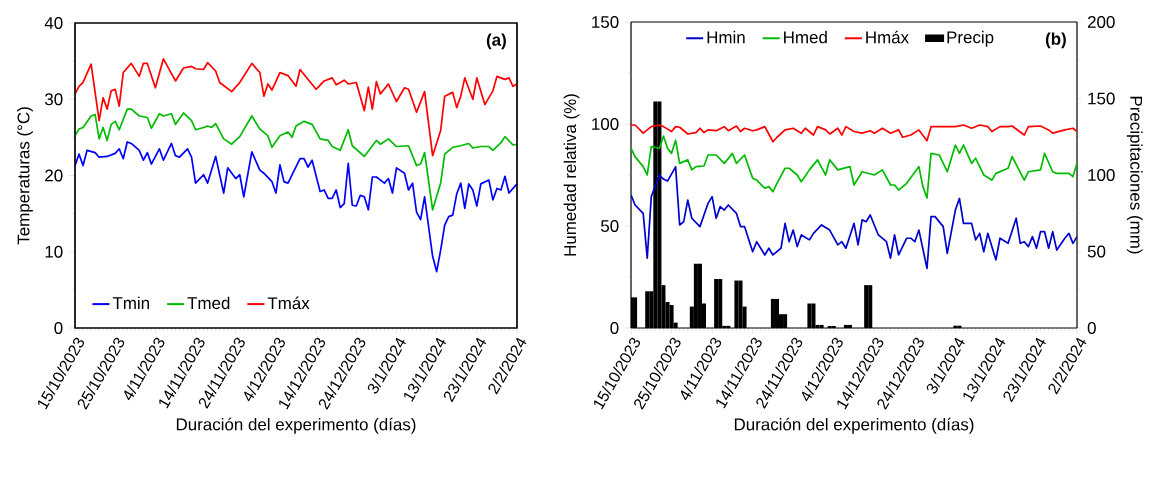 The width and height of the screenshot is (1158, 491). I want to click on legend-label: Tmáx, so click(288, 303).